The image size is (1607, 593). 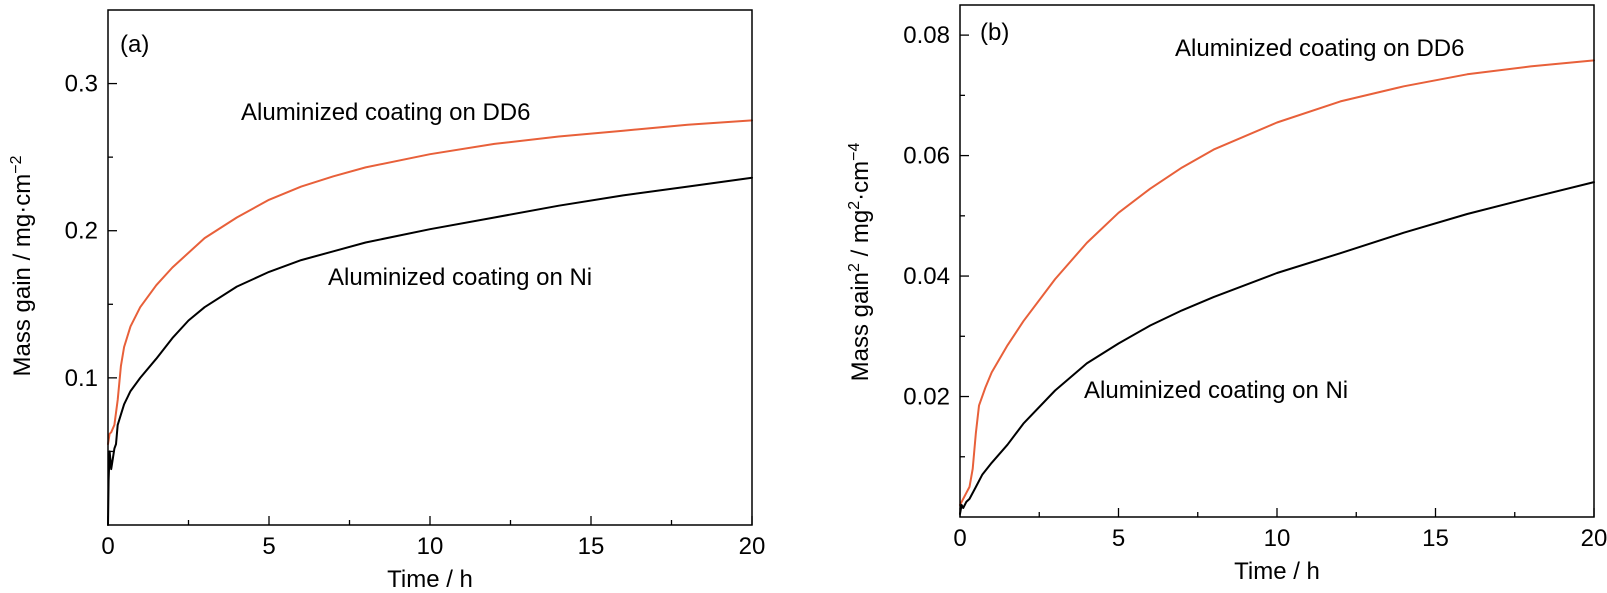 I want to click on y-tick-label: 0.02, so click(x=926, y=397).